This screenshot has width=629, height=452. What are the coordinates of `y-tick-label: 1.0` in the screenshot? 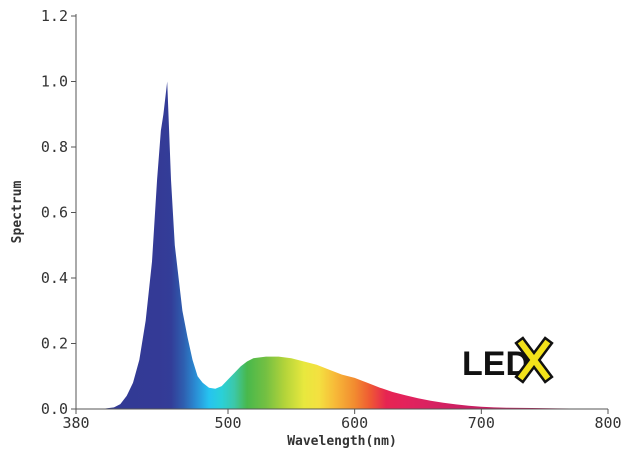 It's located at (54, 82).